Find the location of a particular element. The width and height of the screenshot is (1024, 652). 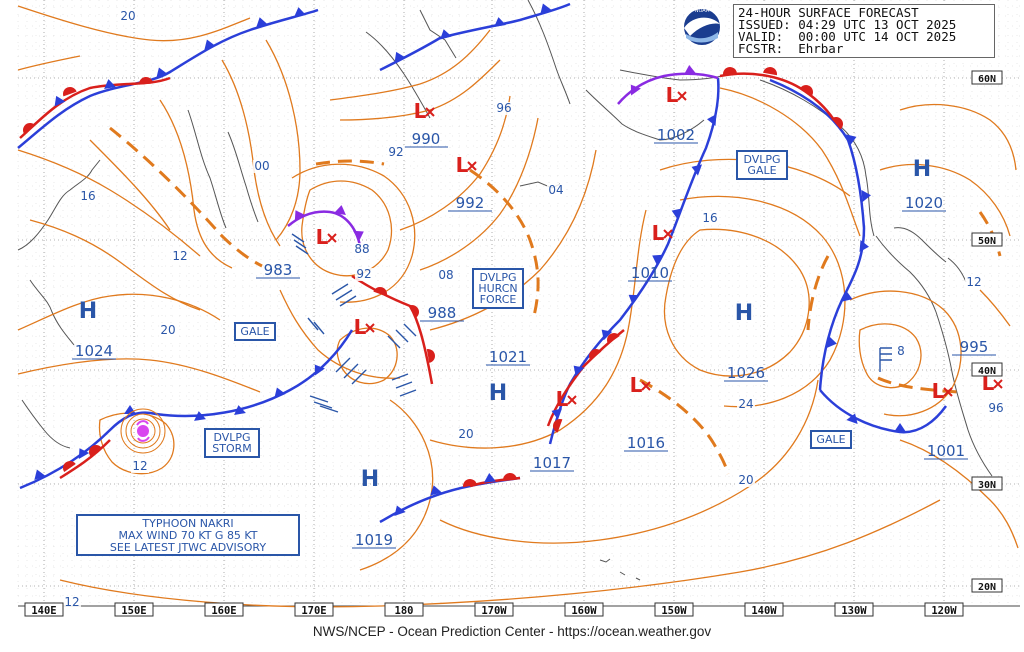

low-pressure-center: 1016 L is located at coordinates (646, 412).